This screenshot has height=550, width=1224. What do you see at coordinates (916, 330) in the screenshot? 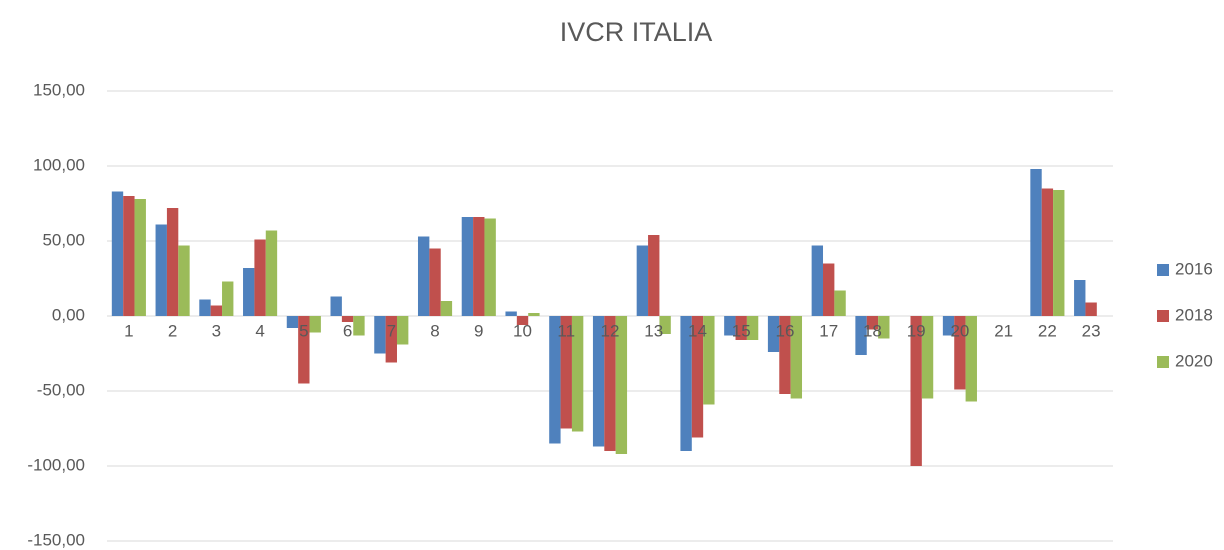
I see `x-tick-label: 19` at bounding box center [916, 330].